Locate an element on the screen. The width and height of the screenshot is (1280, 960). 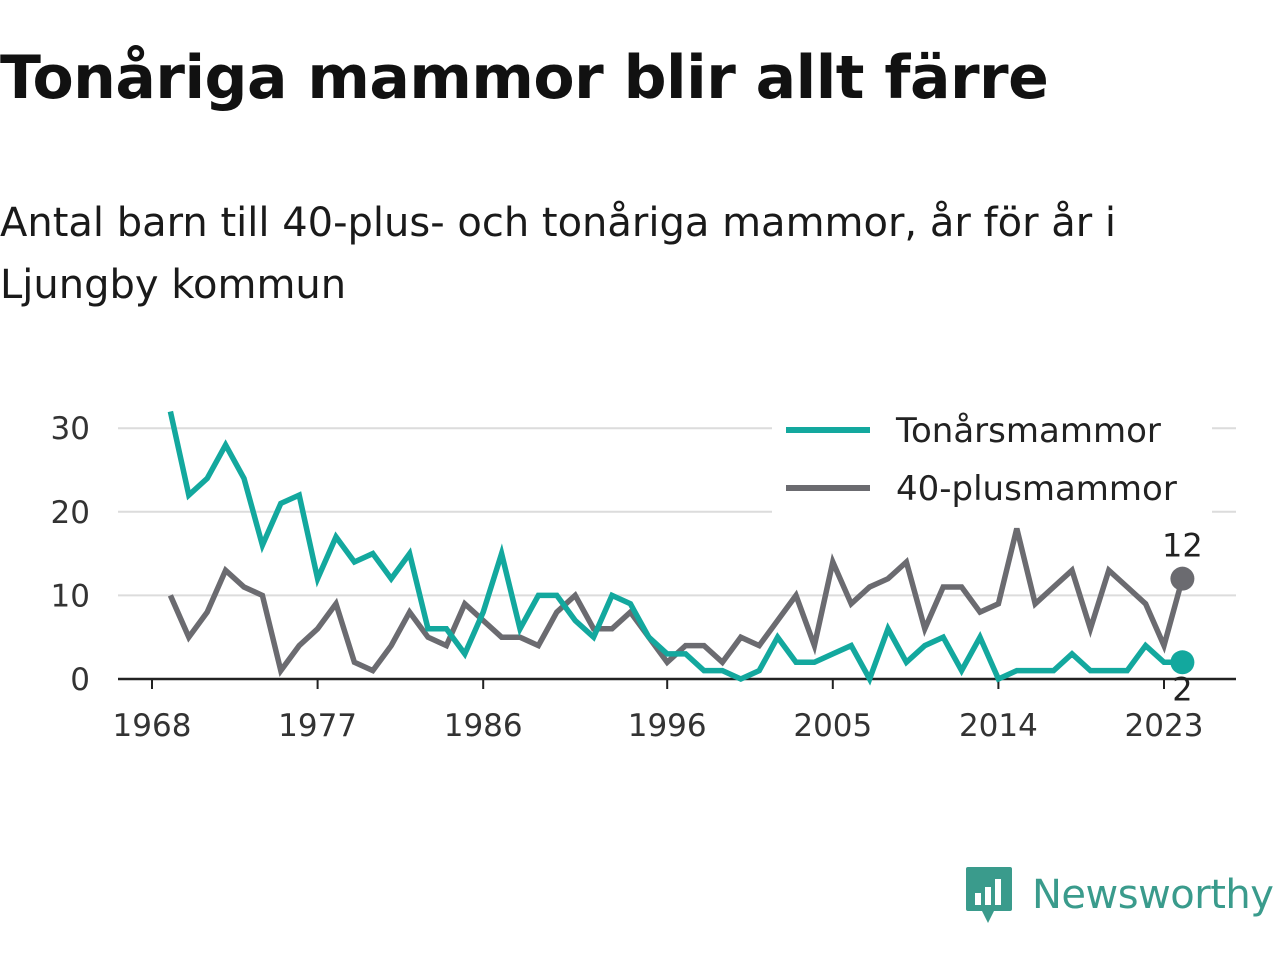
x-tick-label-2023: 2023 is located at coordinates (1164, 726).